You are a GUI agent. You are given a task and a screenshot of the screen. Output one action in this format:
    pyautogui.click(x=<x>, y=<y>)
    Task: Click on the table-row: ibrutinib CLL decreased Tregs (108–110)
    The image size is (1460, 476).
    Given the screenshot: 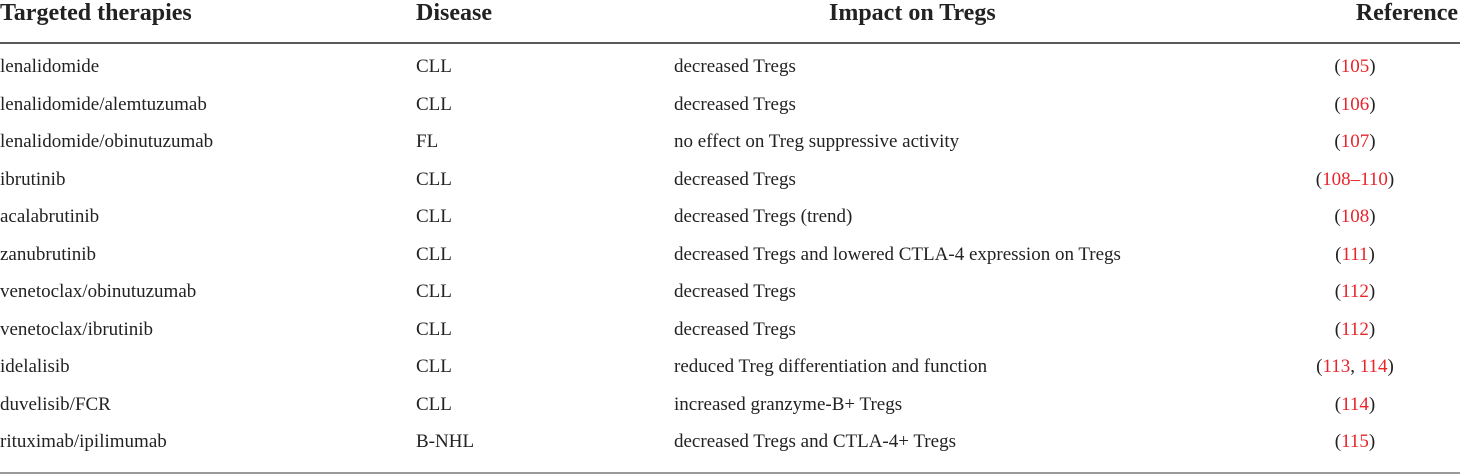 What is the action you would take?
    pyautogui.click(x=730, y=187)
    